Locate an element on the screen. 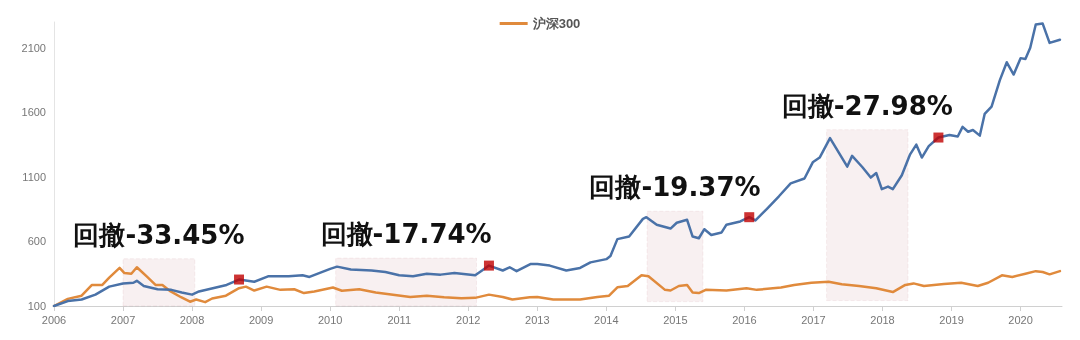  x-tick-label: 2013 is located at coordinates (537, 319).